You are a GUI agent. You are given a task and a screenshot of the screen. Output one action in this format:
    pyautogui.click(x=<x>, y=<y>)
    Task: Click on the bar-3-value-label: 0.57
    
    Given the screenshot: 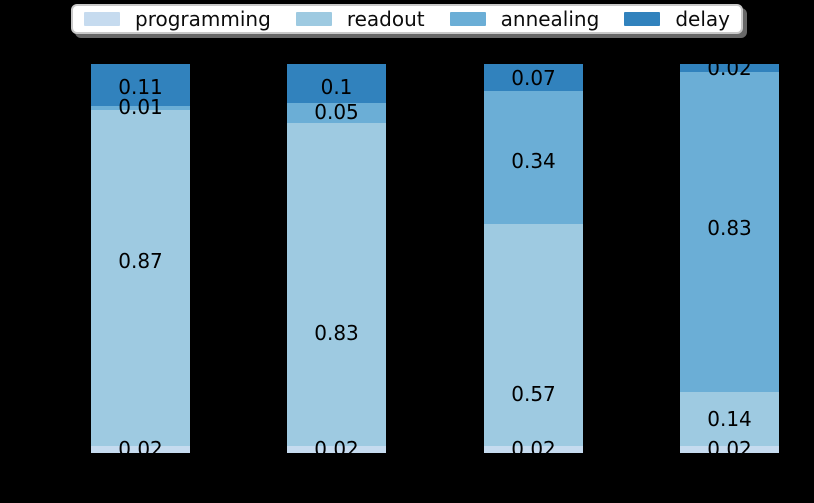 What is the action you would take?
    pyautogui.click(x=533, y=394)
    